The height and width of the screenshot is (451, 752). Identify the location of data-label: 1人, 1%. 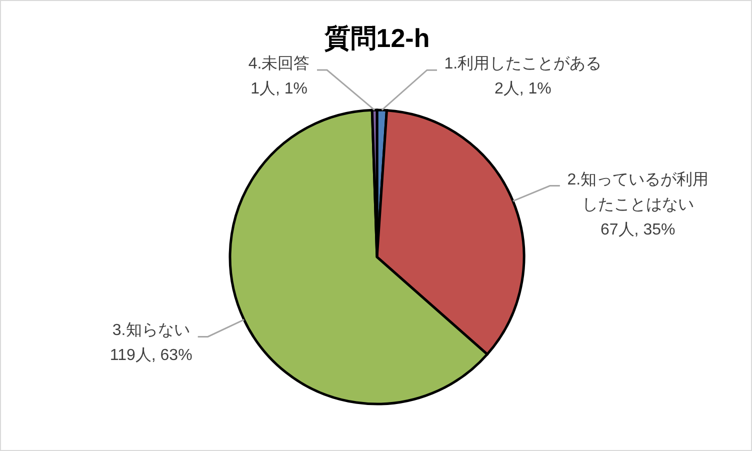
(279, 89).